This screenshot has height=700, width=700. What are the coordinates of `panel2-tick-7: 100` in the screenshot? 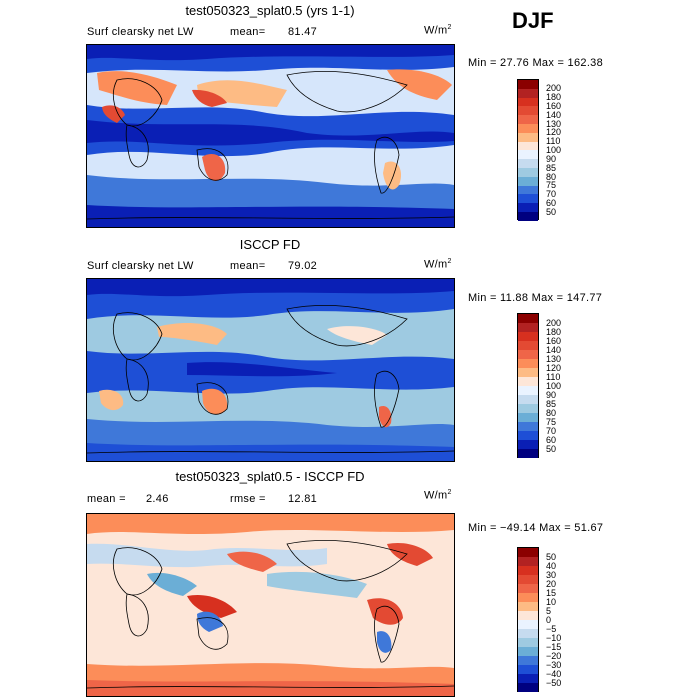 It's located at (554, 386).